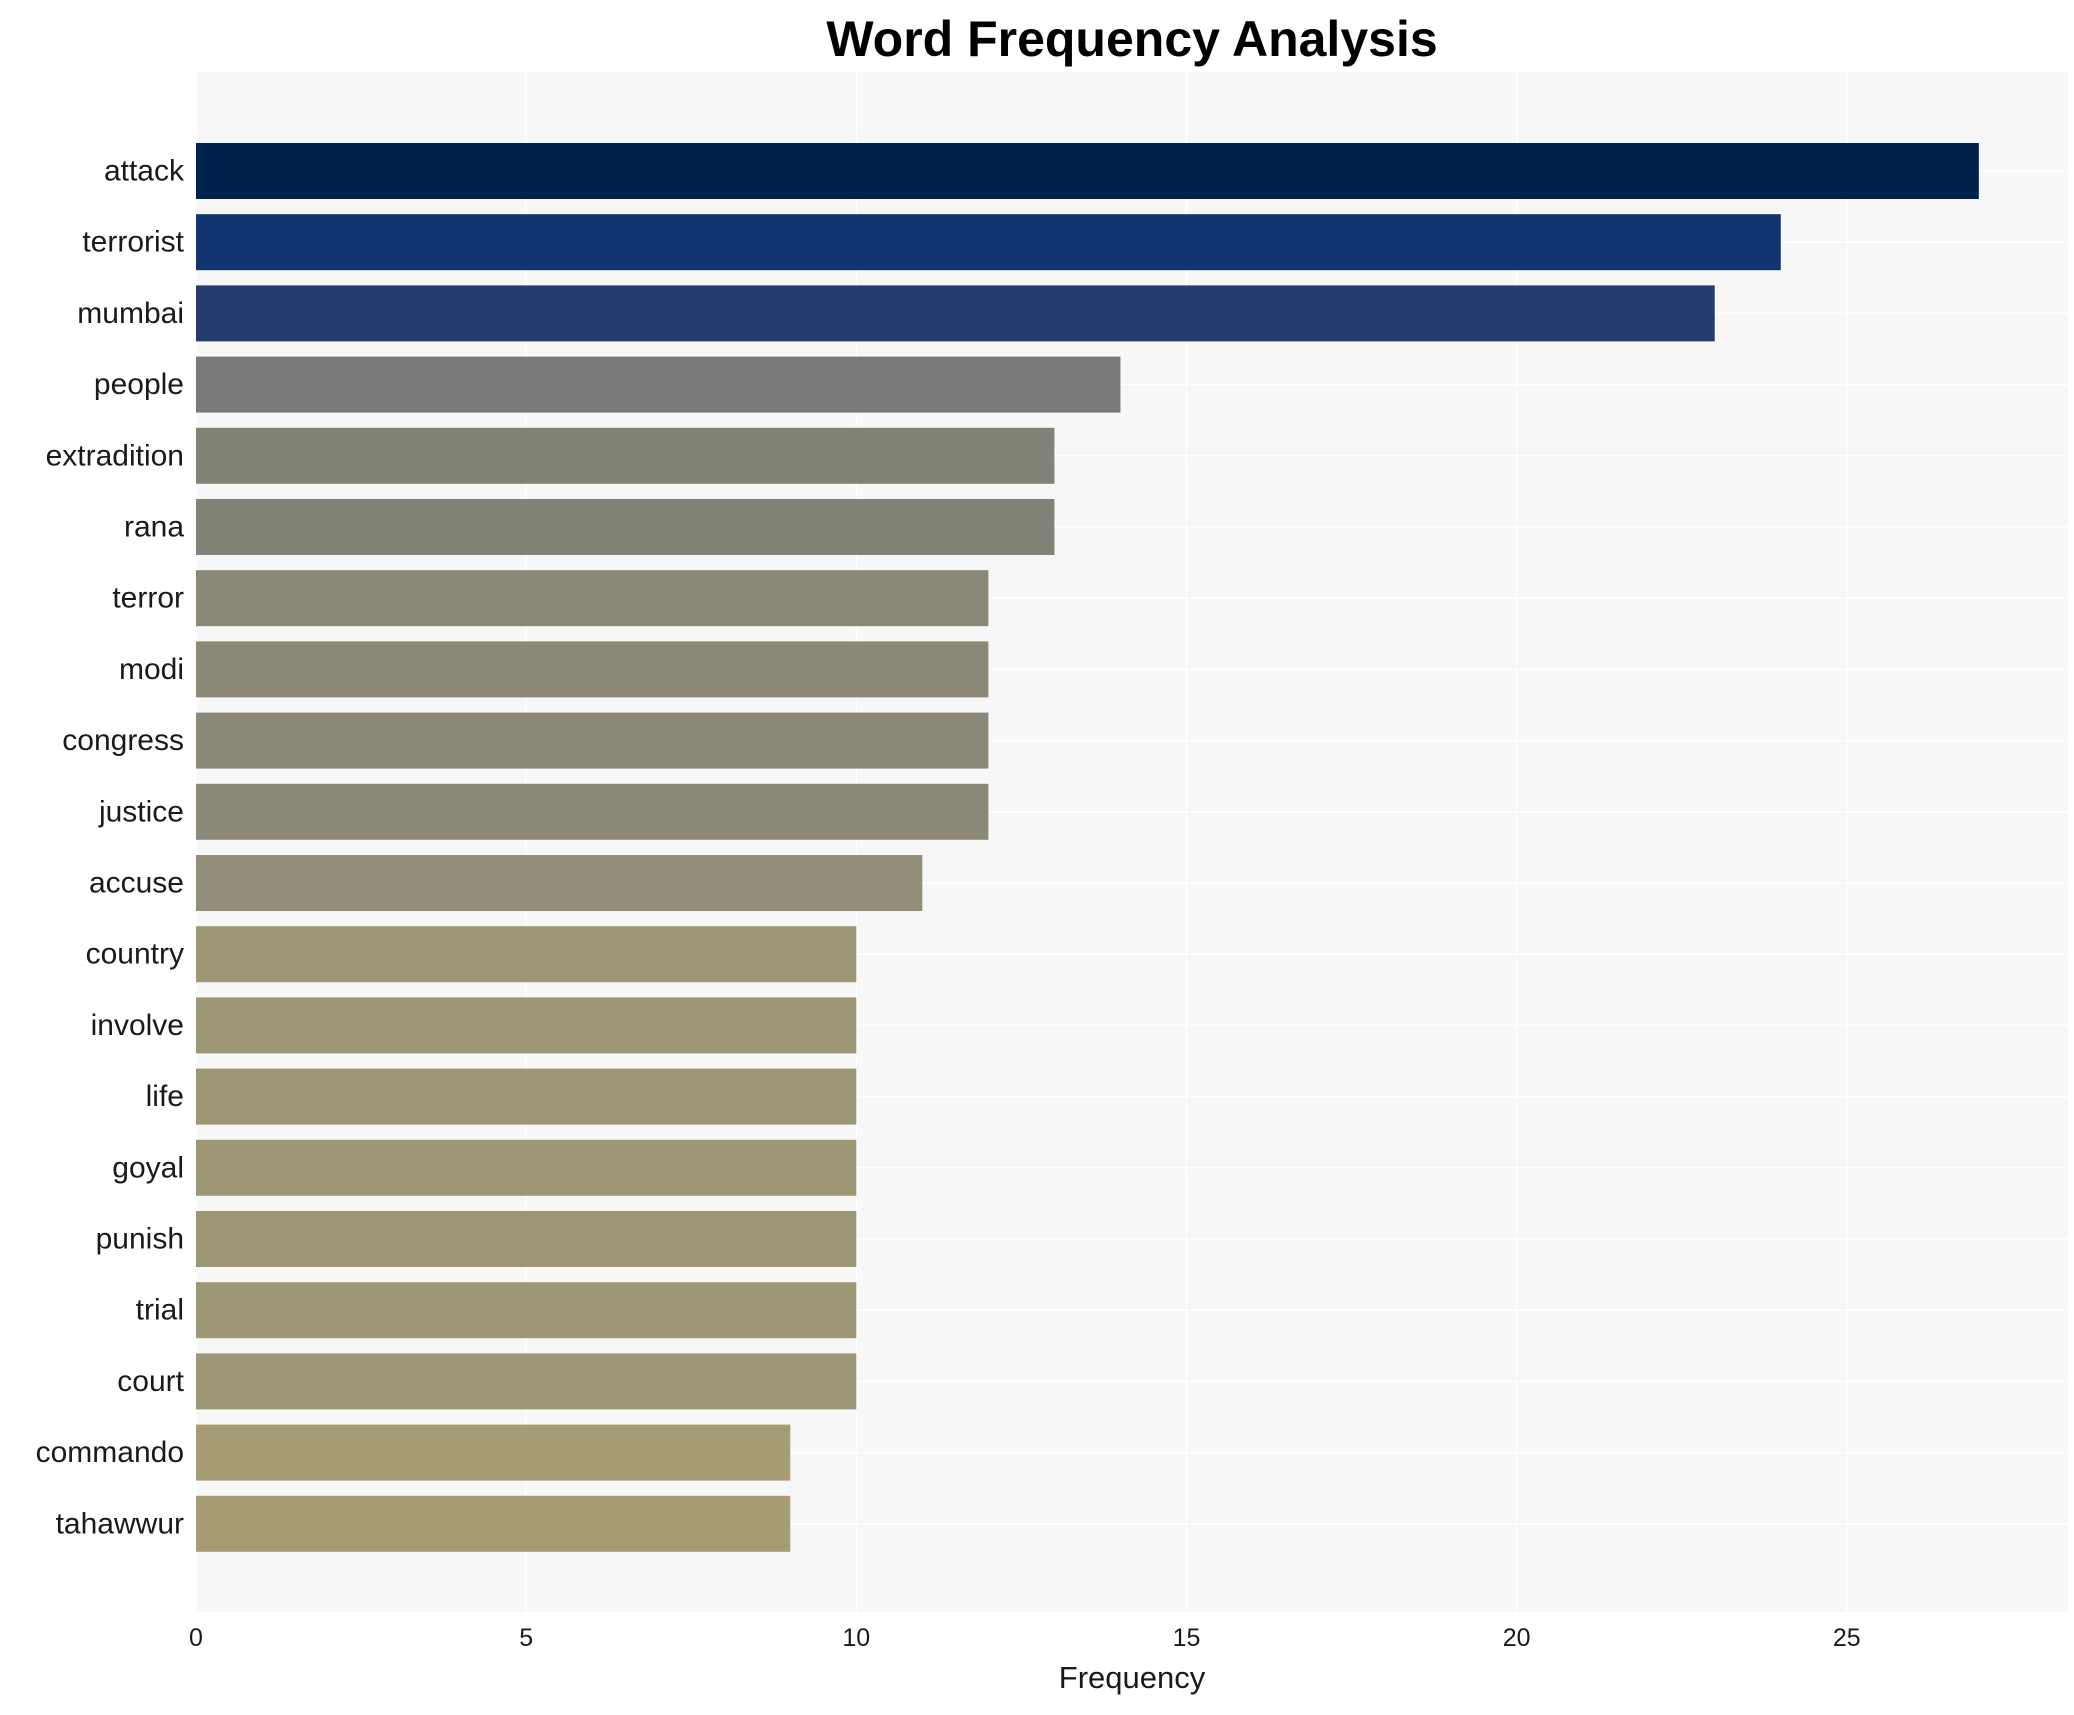 The width and height of the screenshot is (2074, 1715). Describe the element at coordinates (1517, 1638) in the screenshot. I see `x-tick-label: 20` at that location.